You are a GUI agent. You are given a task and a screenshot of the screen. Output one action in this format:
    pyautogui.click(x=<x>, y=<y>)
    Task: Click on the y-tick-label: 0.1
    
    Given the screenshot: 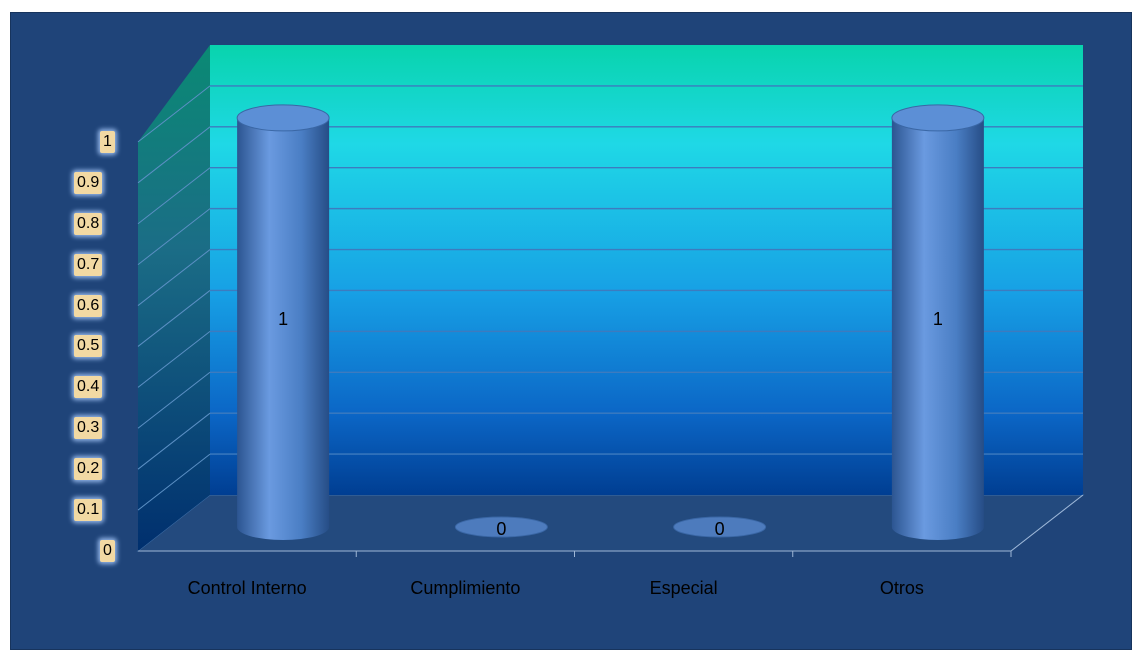 What is the action you would take?
    pyautogui.click(x=88, y=510)
    